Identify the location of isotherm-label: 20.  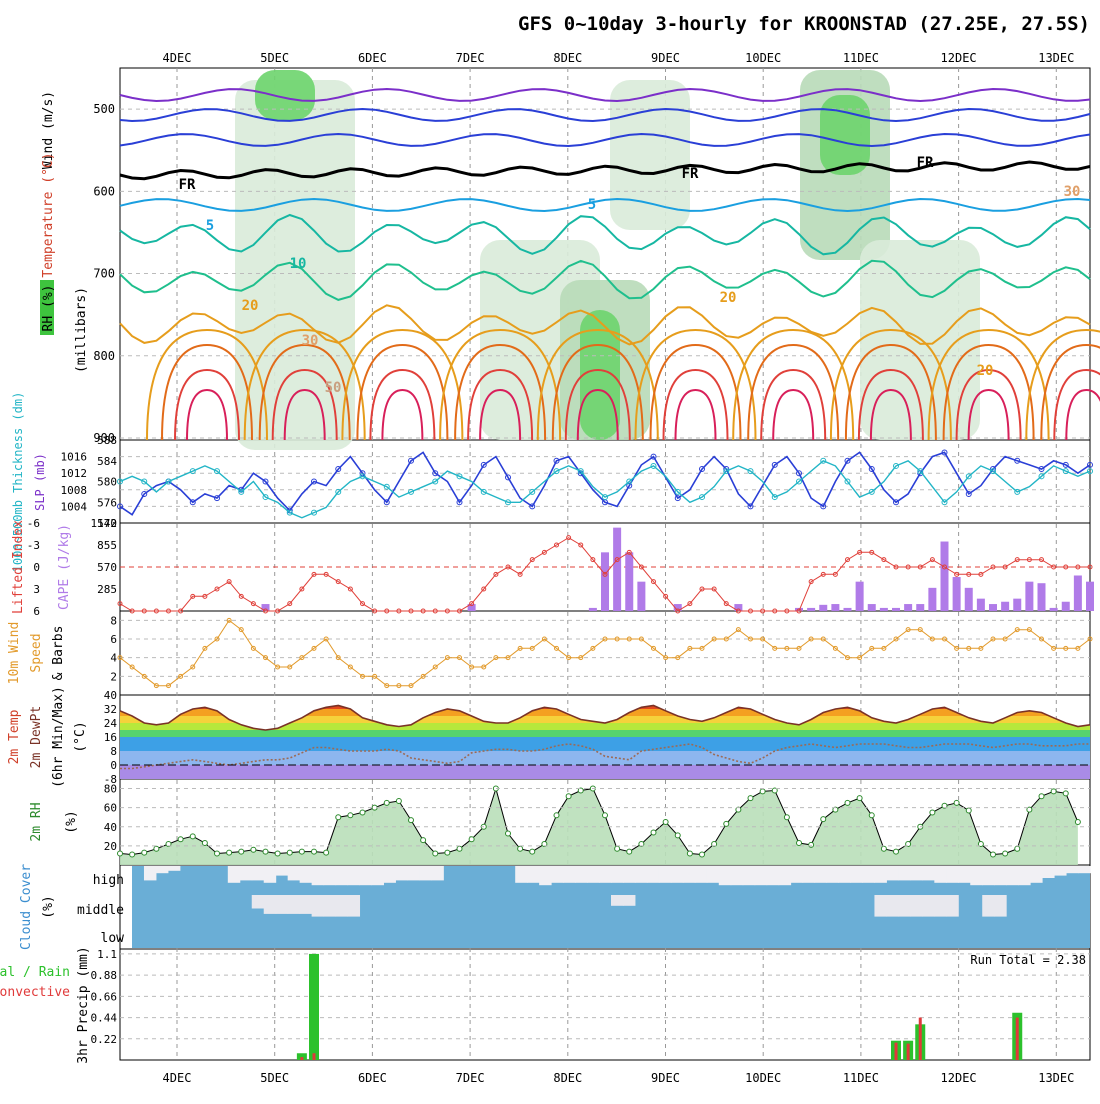
(728, 298).